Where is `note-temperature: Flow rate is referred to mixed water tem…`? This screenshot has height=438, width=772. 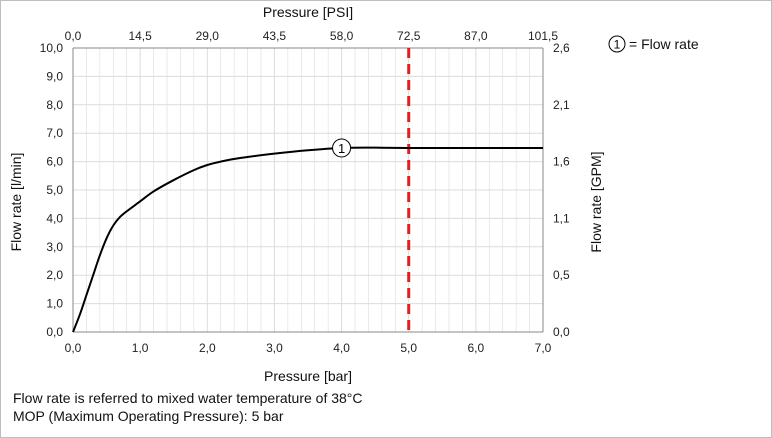
note-temperature: Flow rate is referred to mixed water tem… is located at coordinates (188, 398).